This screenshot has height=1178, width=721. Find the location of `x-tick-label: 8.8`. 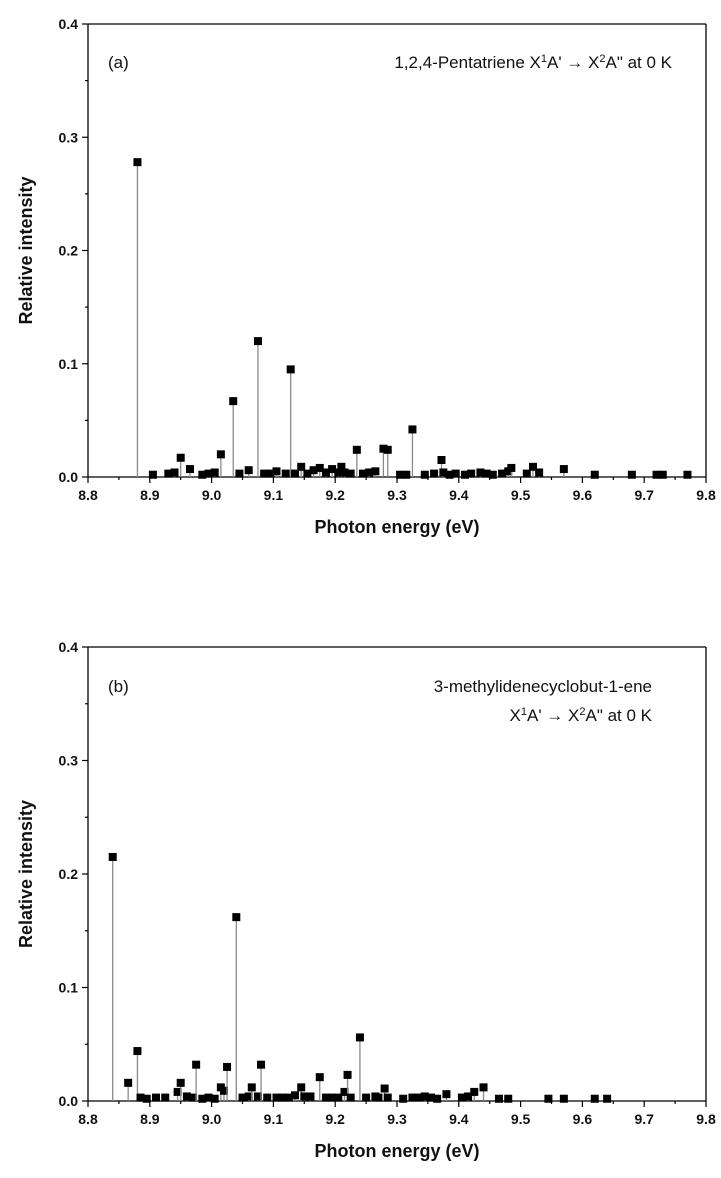

x-tick-label: 8.8 is located at coordinates (88, 1119).